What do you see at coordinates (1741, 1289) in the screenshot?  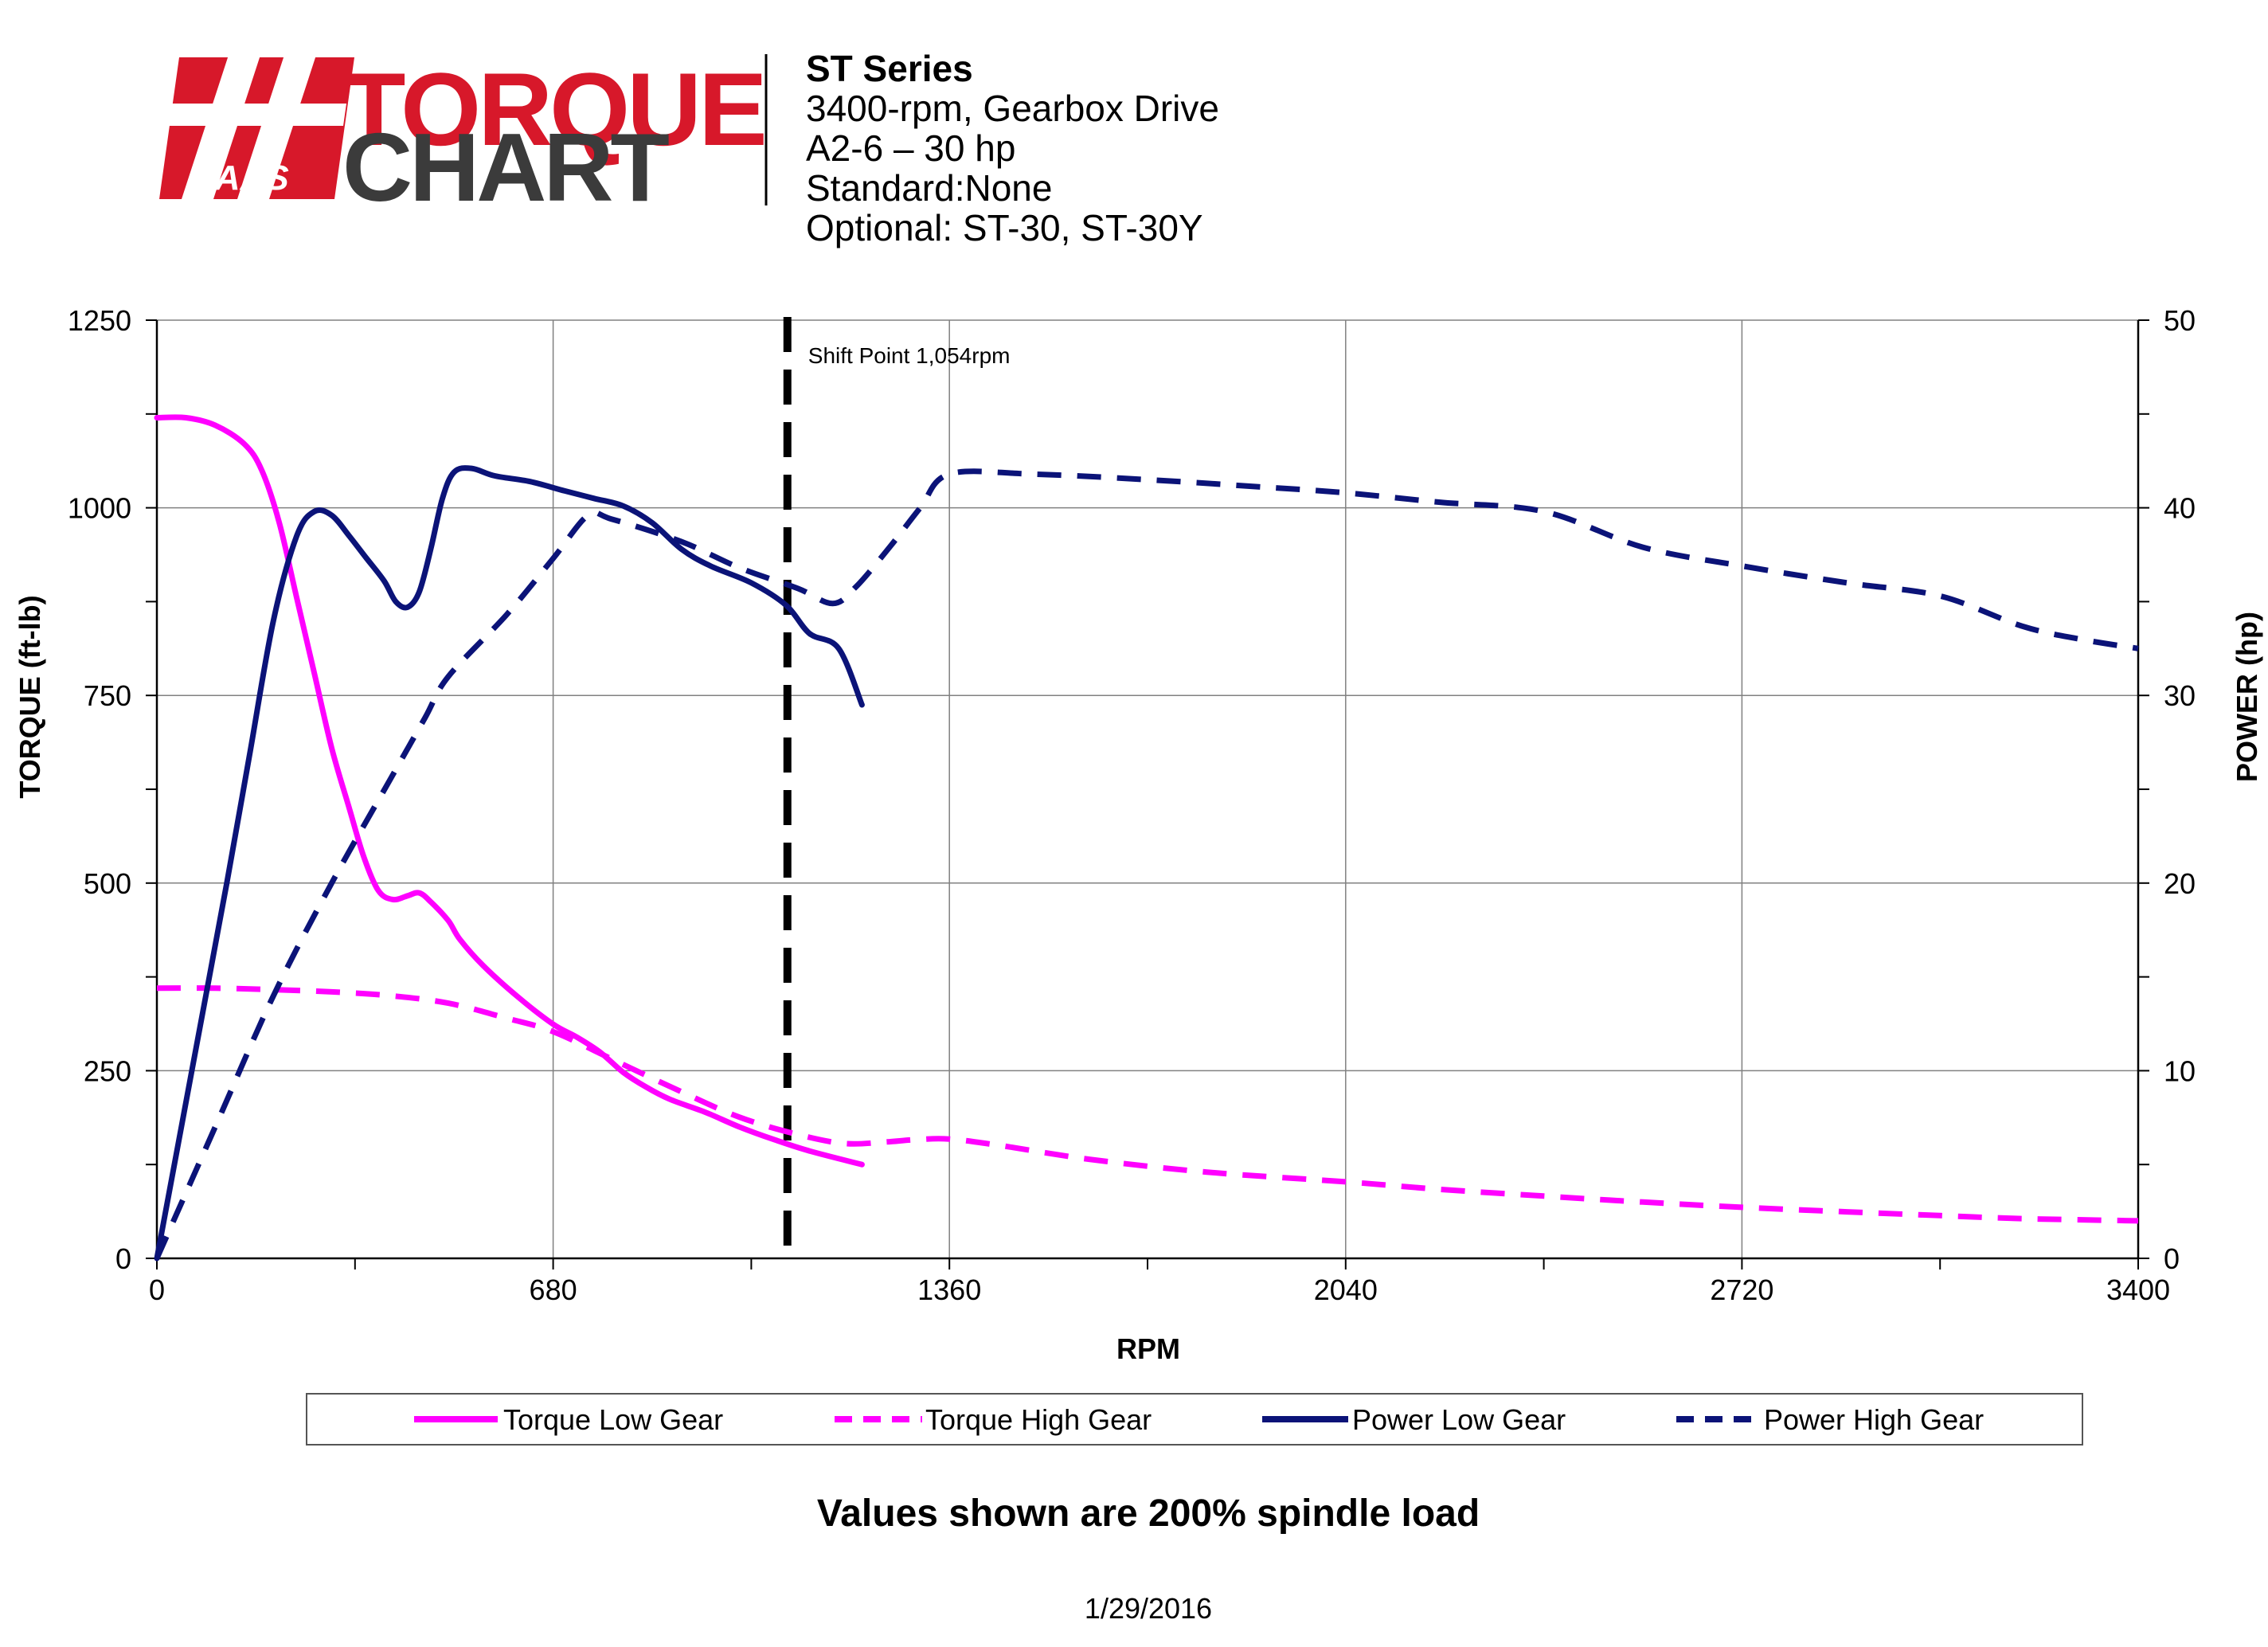 I see `x-tick-label: 2720` at bounding box center [1741, 1289].